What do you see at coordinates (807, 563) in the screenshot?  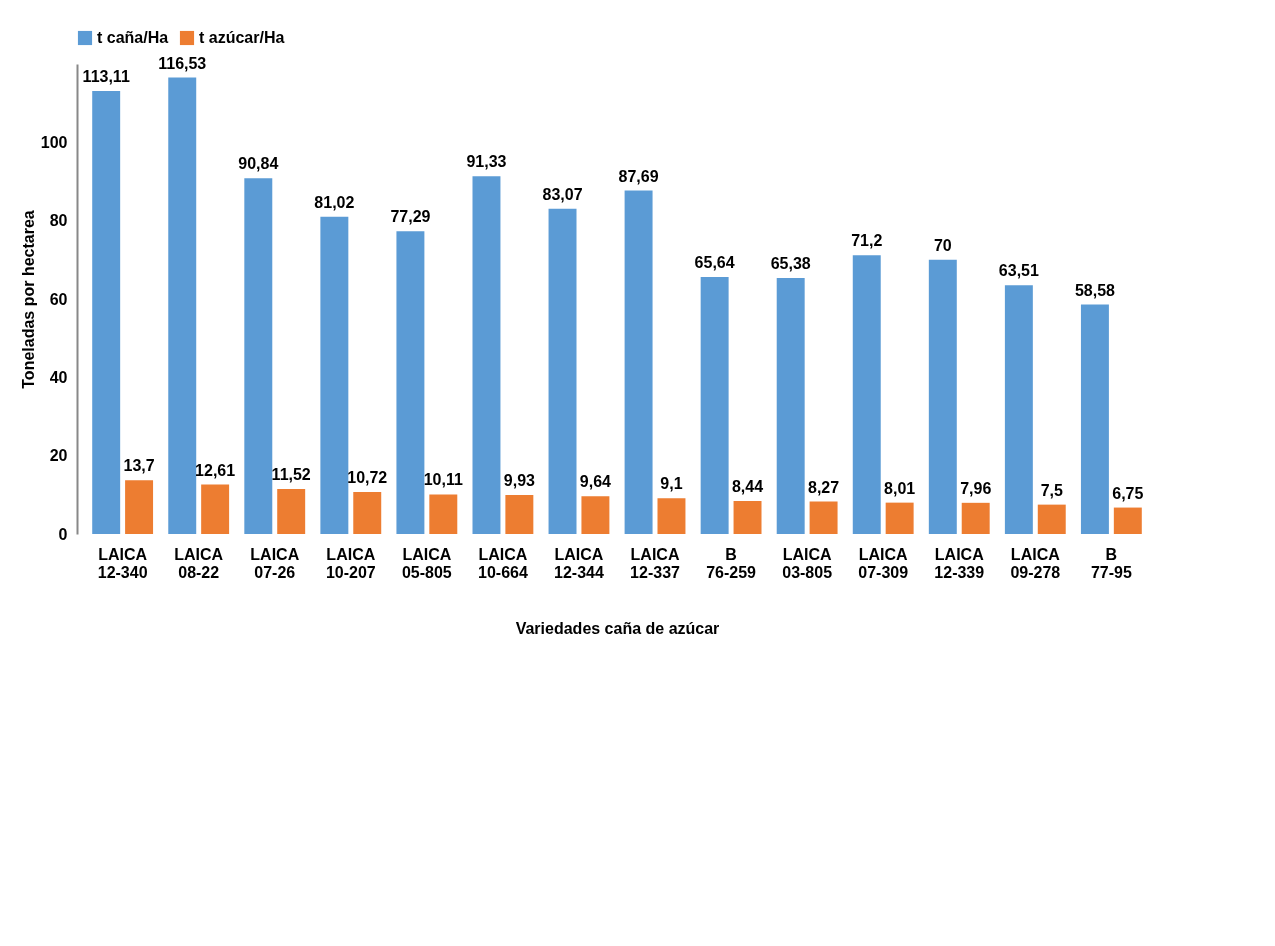 I see `x-tick-label: LAICA 03-805` at bounding box center [807, 563].